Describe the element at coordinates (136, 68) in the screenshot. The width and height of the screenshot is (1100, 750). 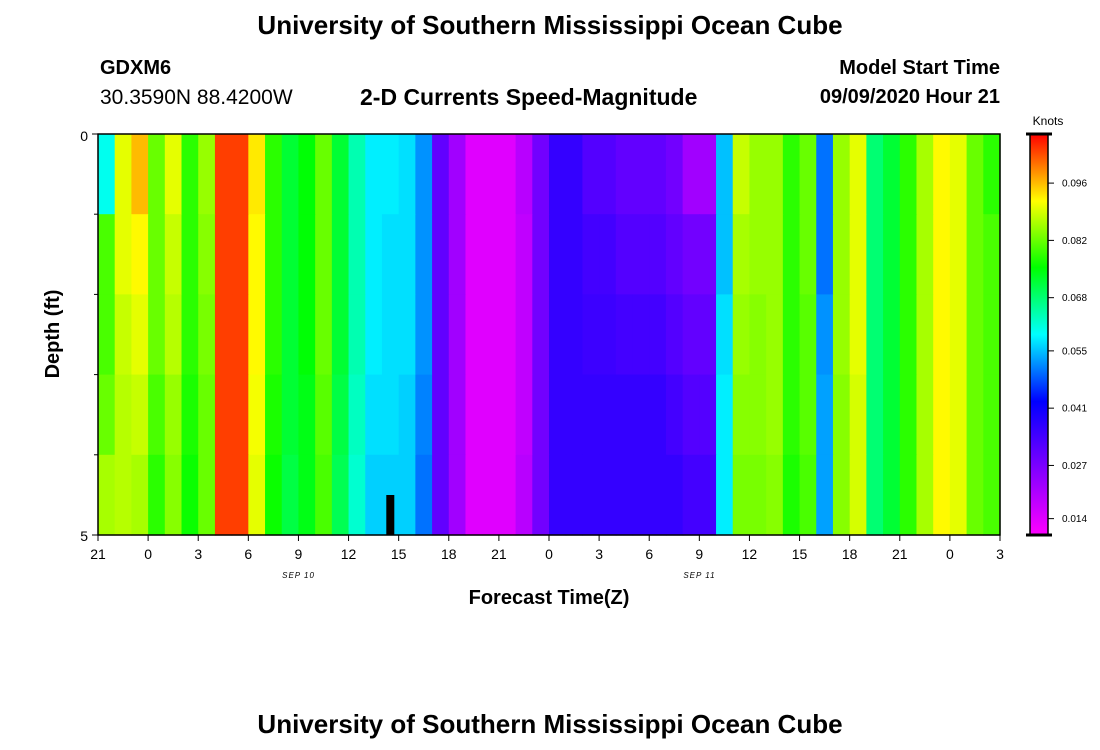
I see `station-id: GDXM6` at that location.